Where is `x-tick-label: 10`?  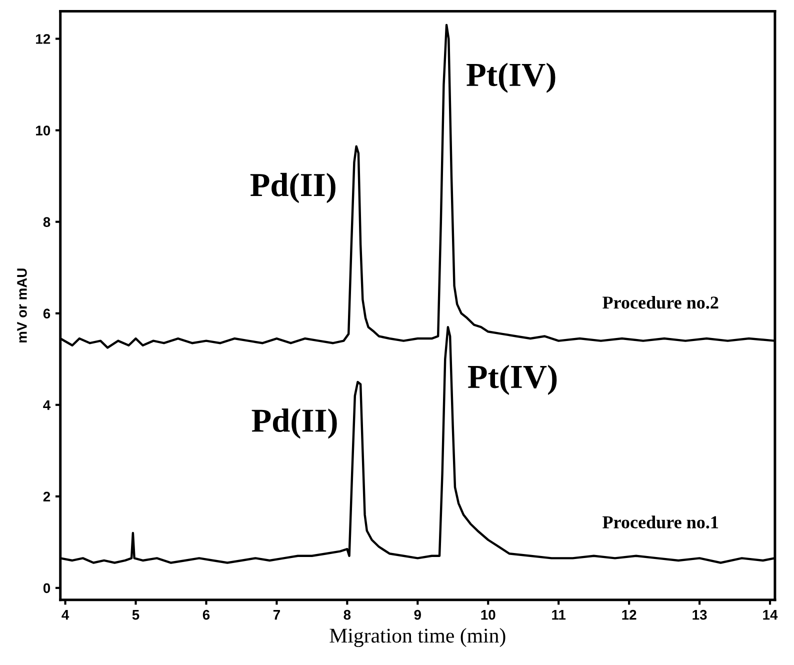 x-tick-label: 10 is located at coordinates (488, 615).